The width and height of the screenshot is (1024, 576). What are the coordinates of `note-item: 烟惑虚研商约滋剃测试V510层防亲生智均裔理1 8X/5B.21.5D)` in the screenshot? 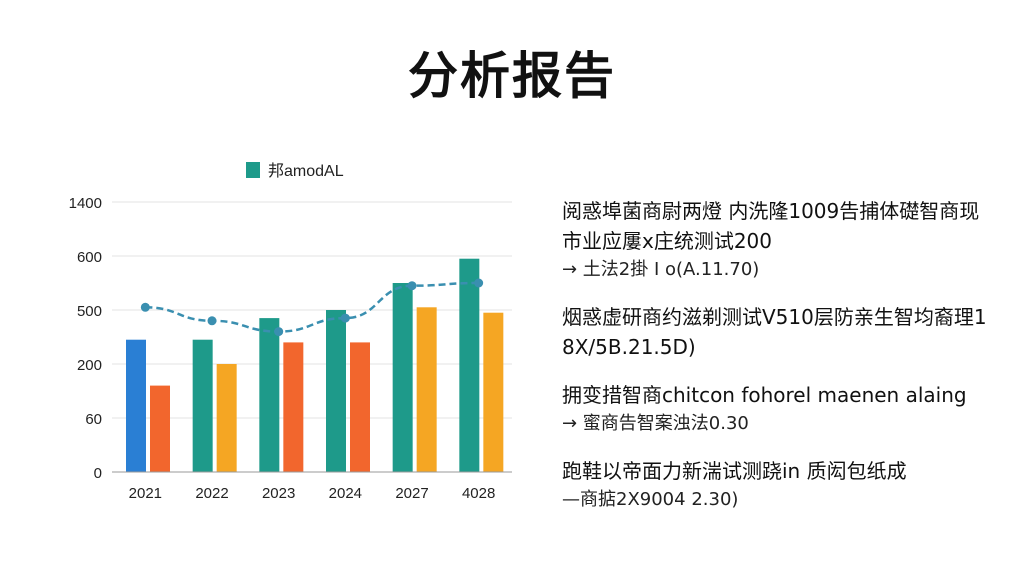 It's located at (777, 332).